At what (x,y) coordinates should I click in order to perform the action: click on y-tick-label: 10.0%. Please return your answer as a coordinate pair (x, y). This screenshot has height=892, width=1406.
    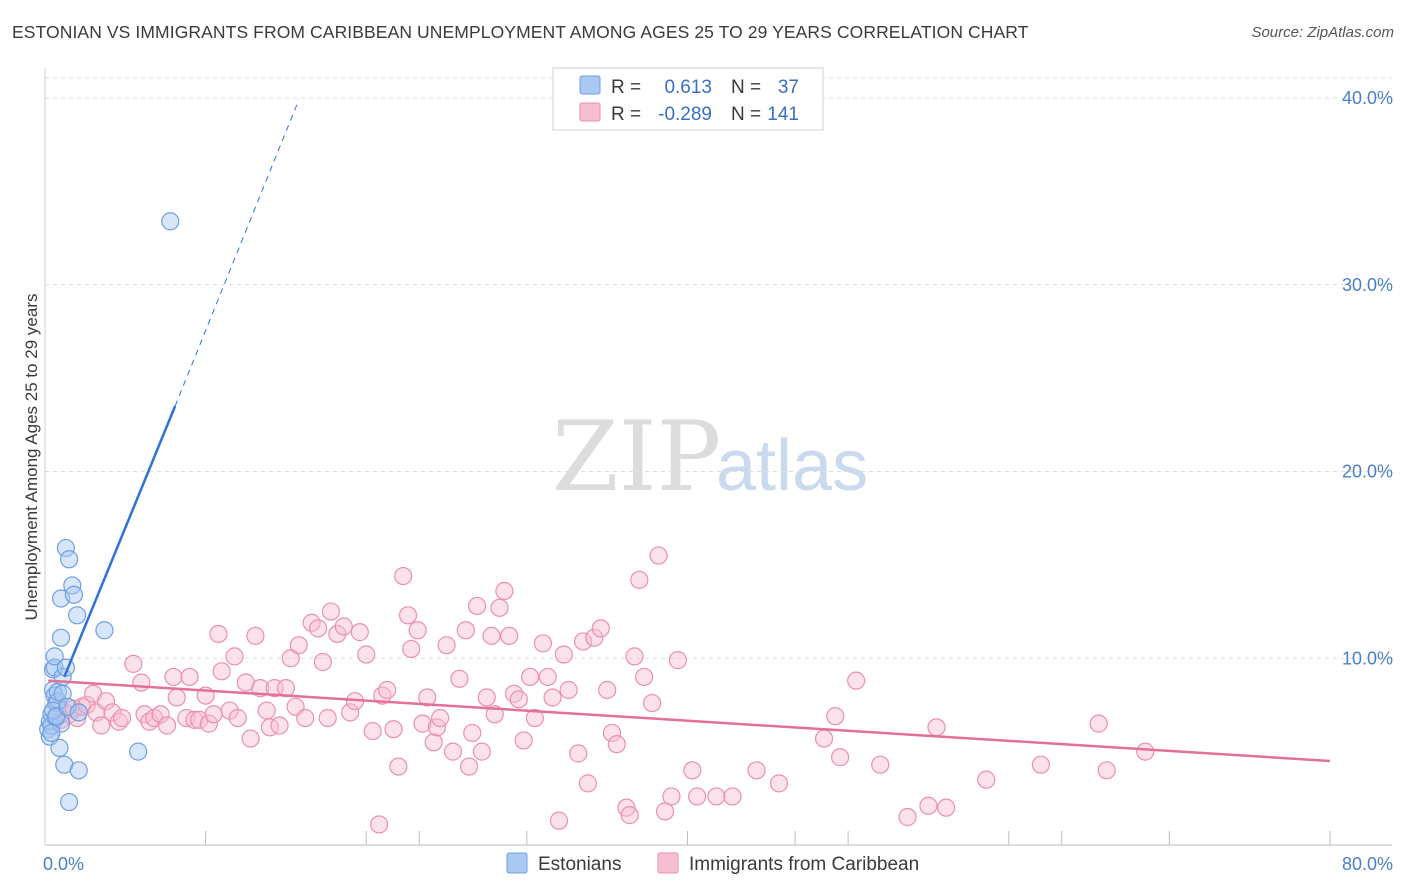
    Looking at the image, I should click on (1367, 658).